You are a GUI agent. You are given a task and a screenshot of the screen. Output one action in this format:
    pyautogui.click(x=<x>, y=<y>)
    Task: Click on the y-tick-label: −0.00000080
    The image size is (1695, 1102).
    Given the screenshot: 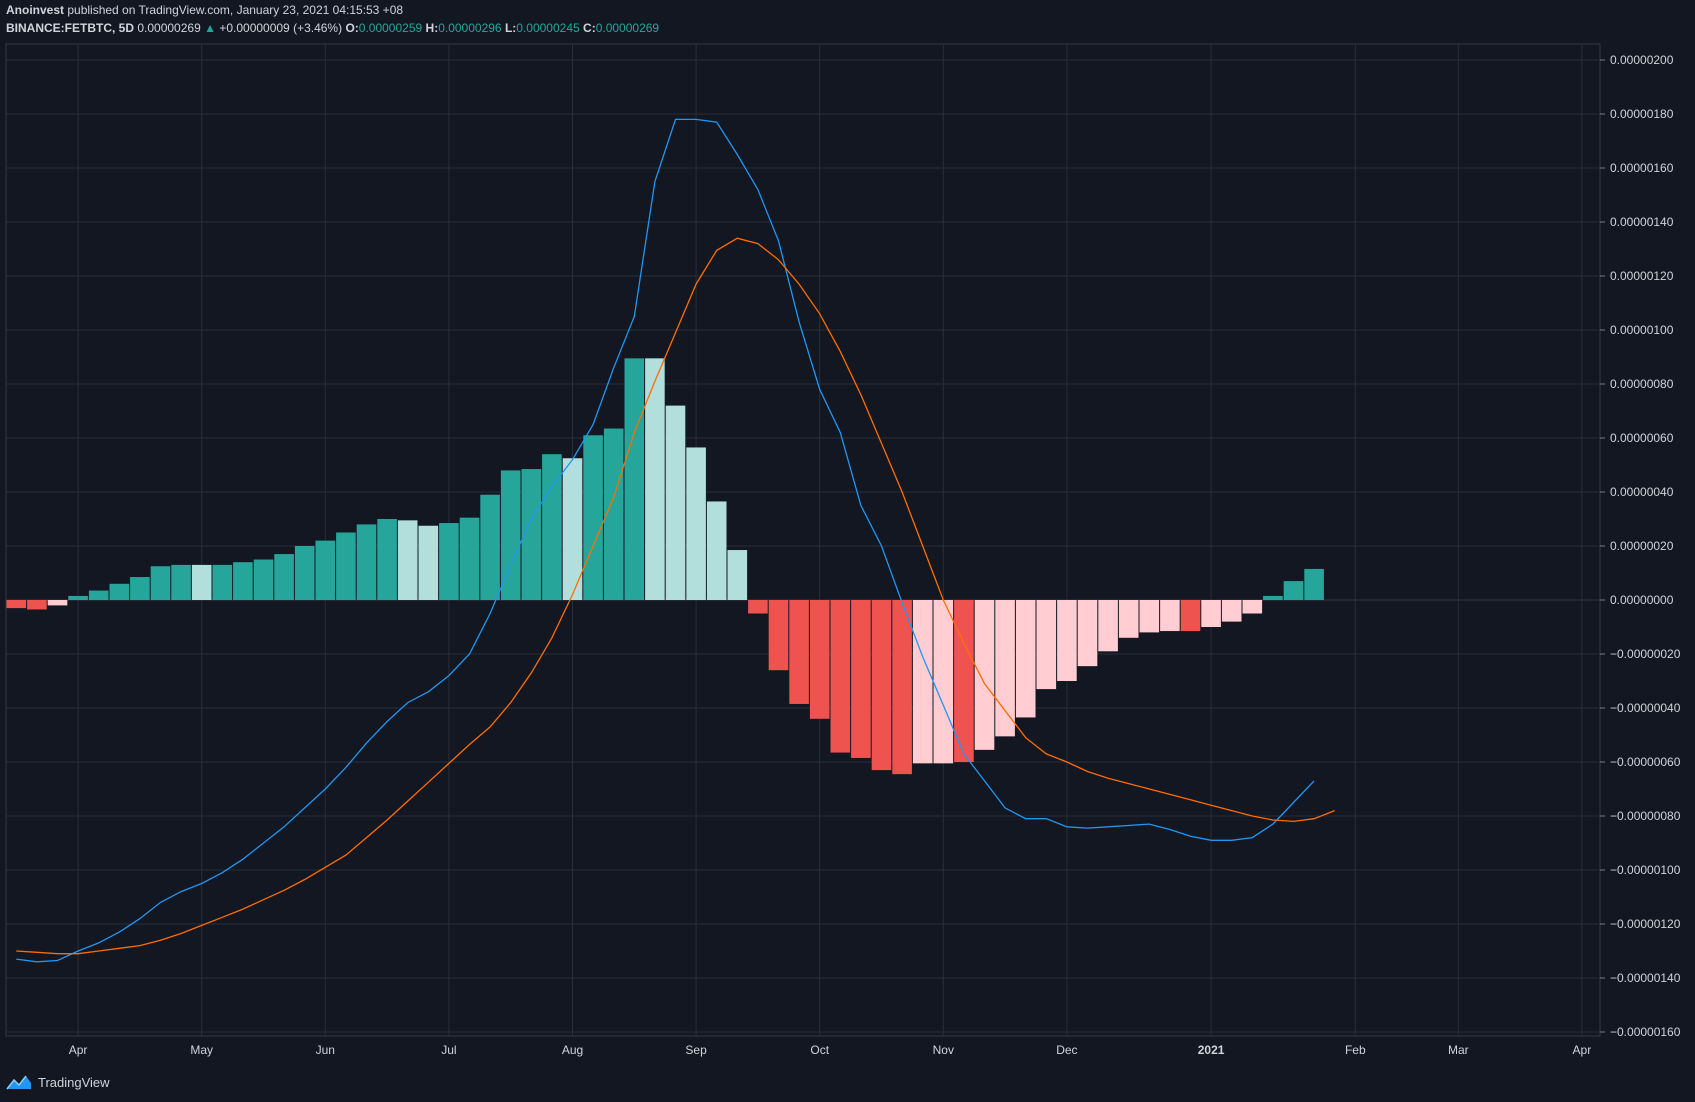 What is the action you would take?
    pyautogui.click(x=1645, y=816)
    